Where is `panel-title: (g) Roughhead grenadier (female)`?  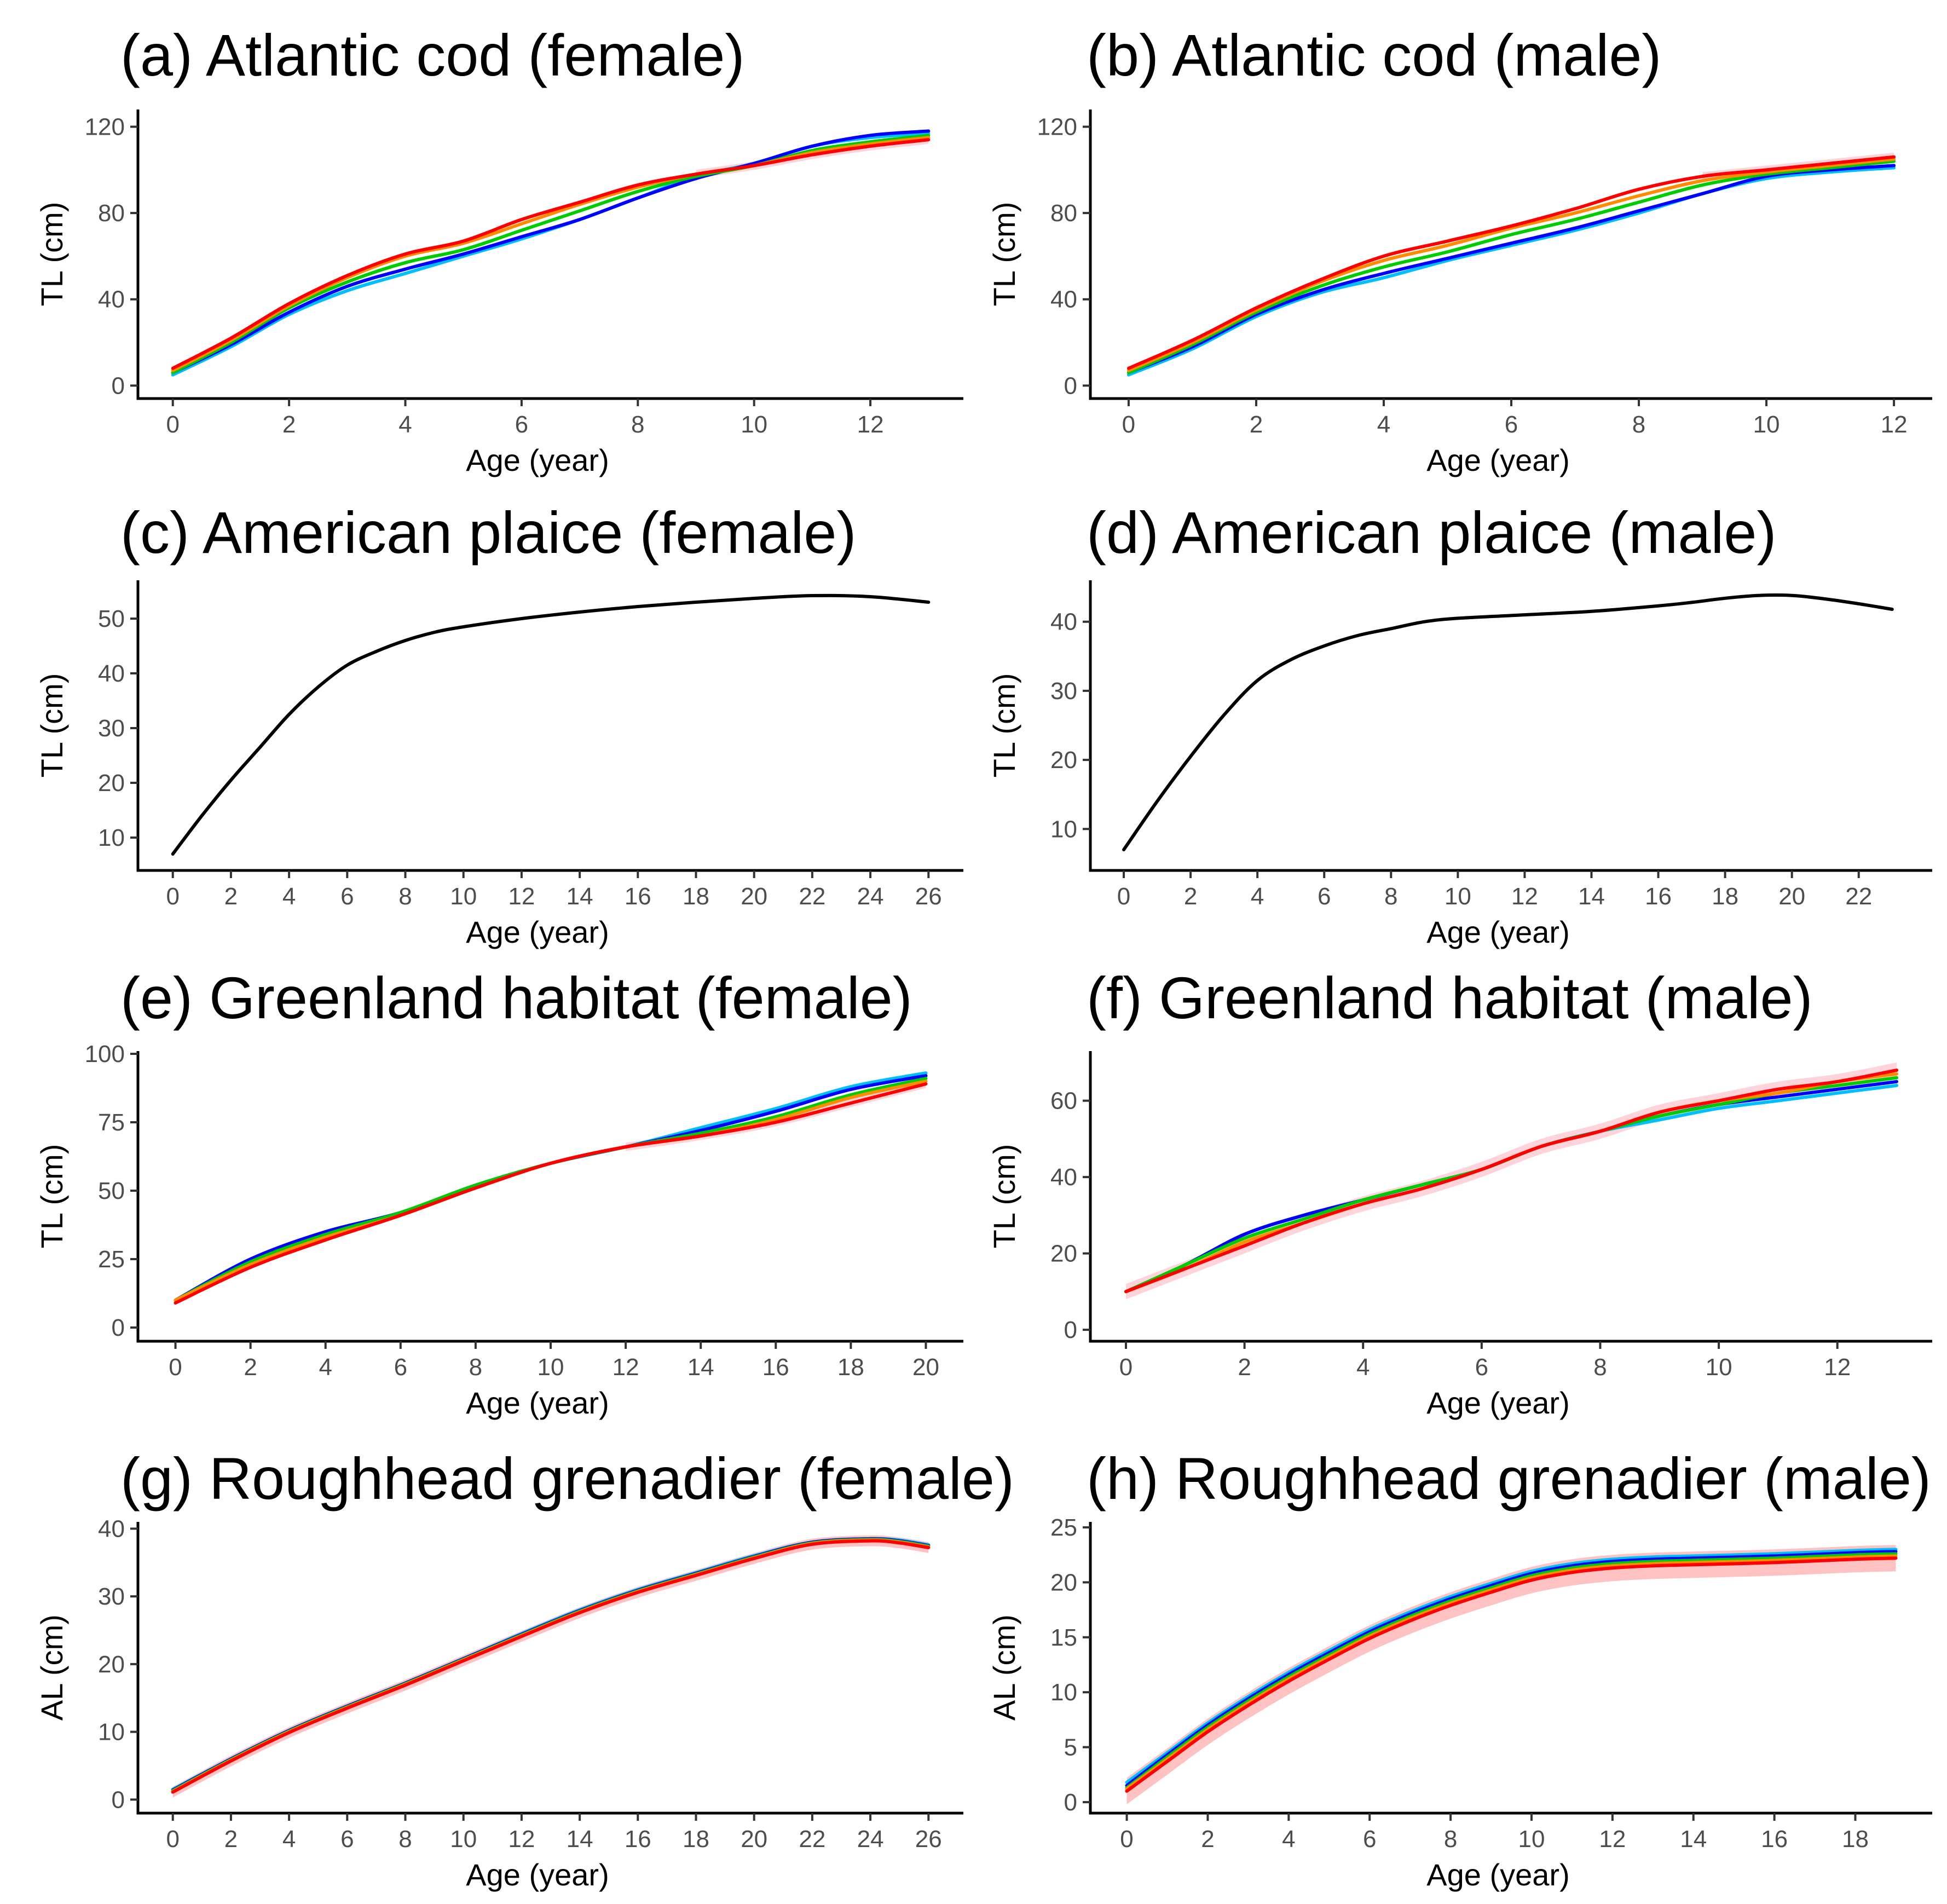
panel-title: (g) Roughhead grenadier (female) is located at coordinates (567, 1478).